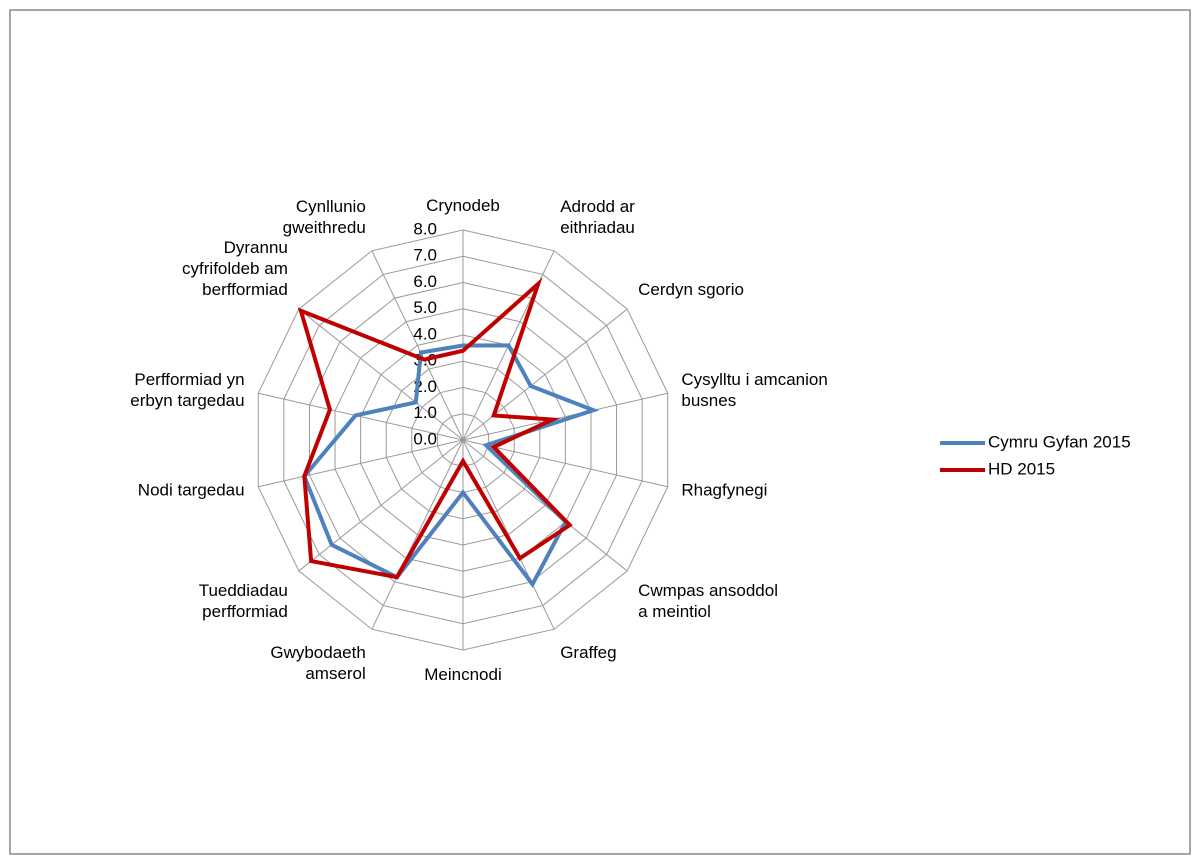 This screenshot has height=865, width=1202. I want to click on category-label: Cysylltu i amcanion busnes, so click(754, 390).